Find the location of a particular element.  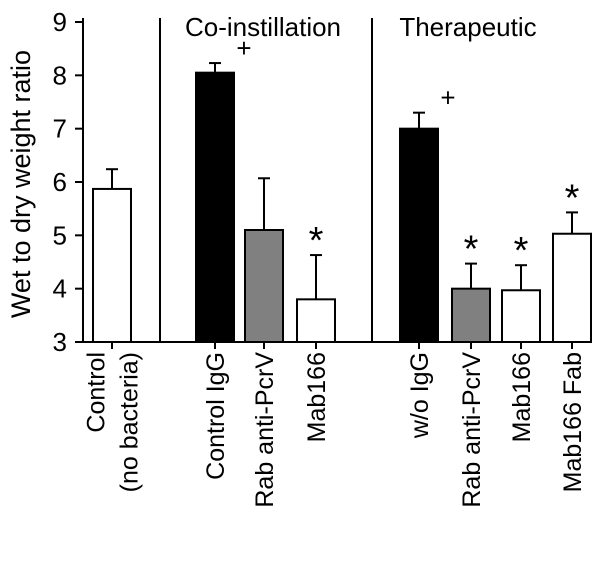

category-label: Control is located at coordinates (97, 392).